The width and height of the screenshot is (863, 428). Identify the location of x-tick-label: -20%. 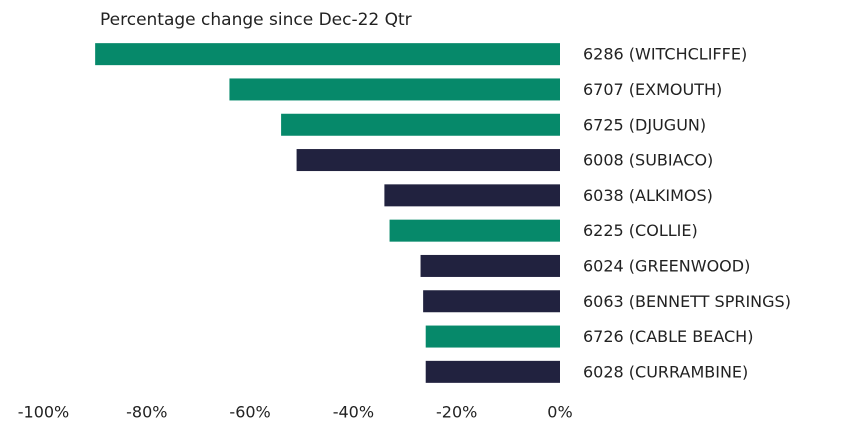
(456, 412).